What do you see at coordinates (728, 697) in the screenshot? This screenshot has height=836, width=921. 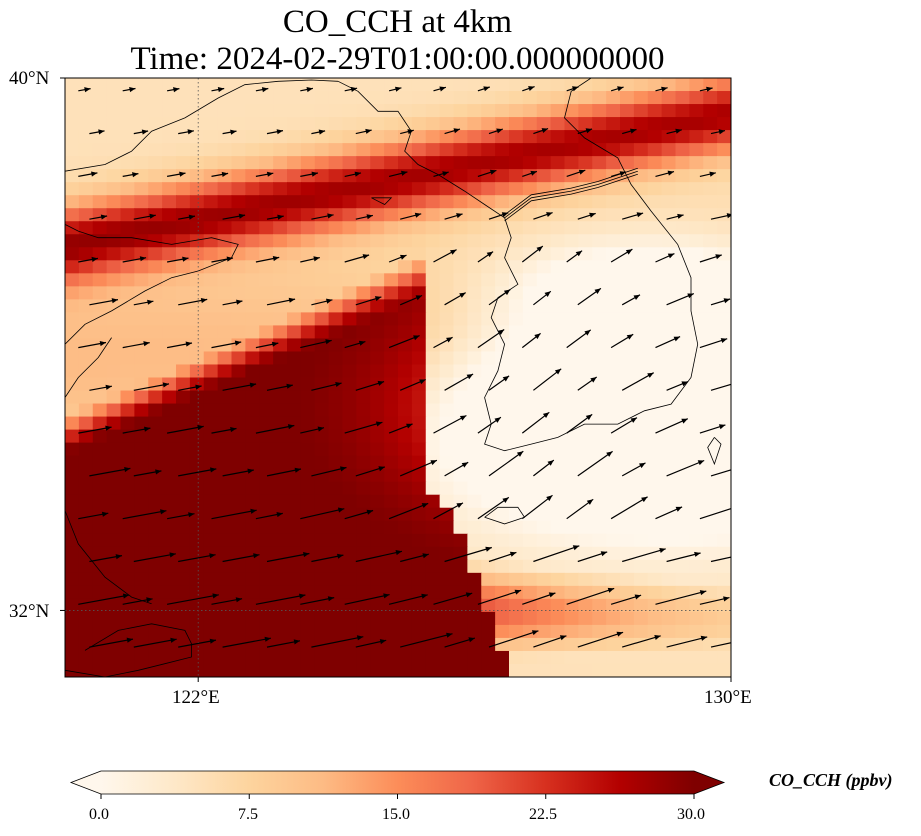 I see `lon-tick-130e: 130°E` at bounding box center [728, 697].